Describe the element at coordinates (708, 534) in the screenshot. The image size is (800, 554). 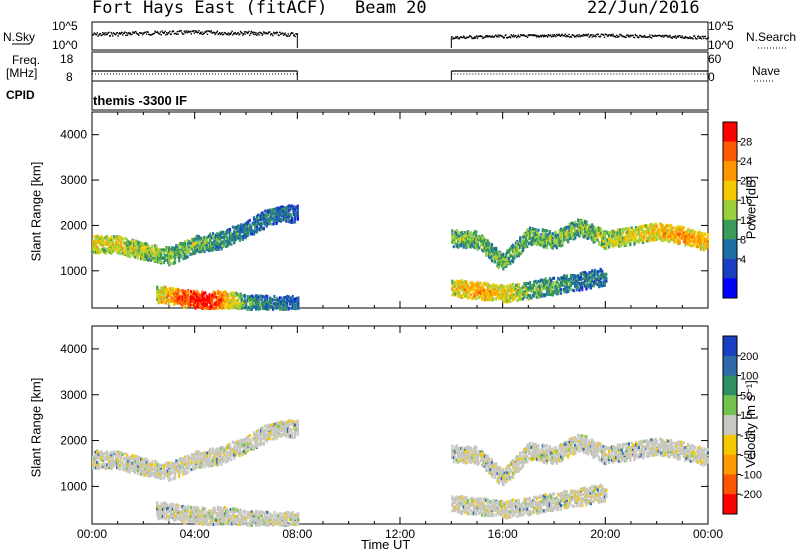
I see `x-tick-label: 00:00` at that location.